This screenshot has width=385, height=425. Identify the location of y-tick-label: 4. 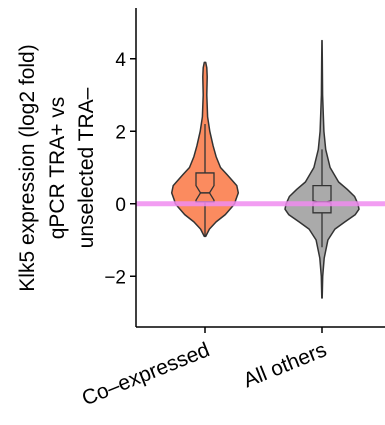
(120, 60).